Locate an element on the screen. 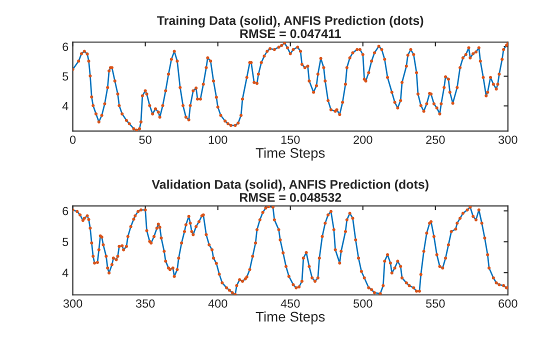 The image size is (560, 337). chart-subtitle: RMSE = 0.048532 is located at coordinates (291, 197).